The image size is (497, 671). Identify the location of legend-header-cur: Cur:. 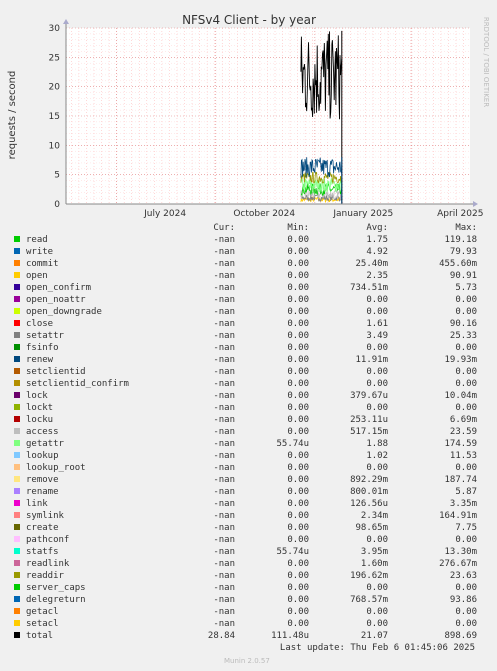
(224, 228).